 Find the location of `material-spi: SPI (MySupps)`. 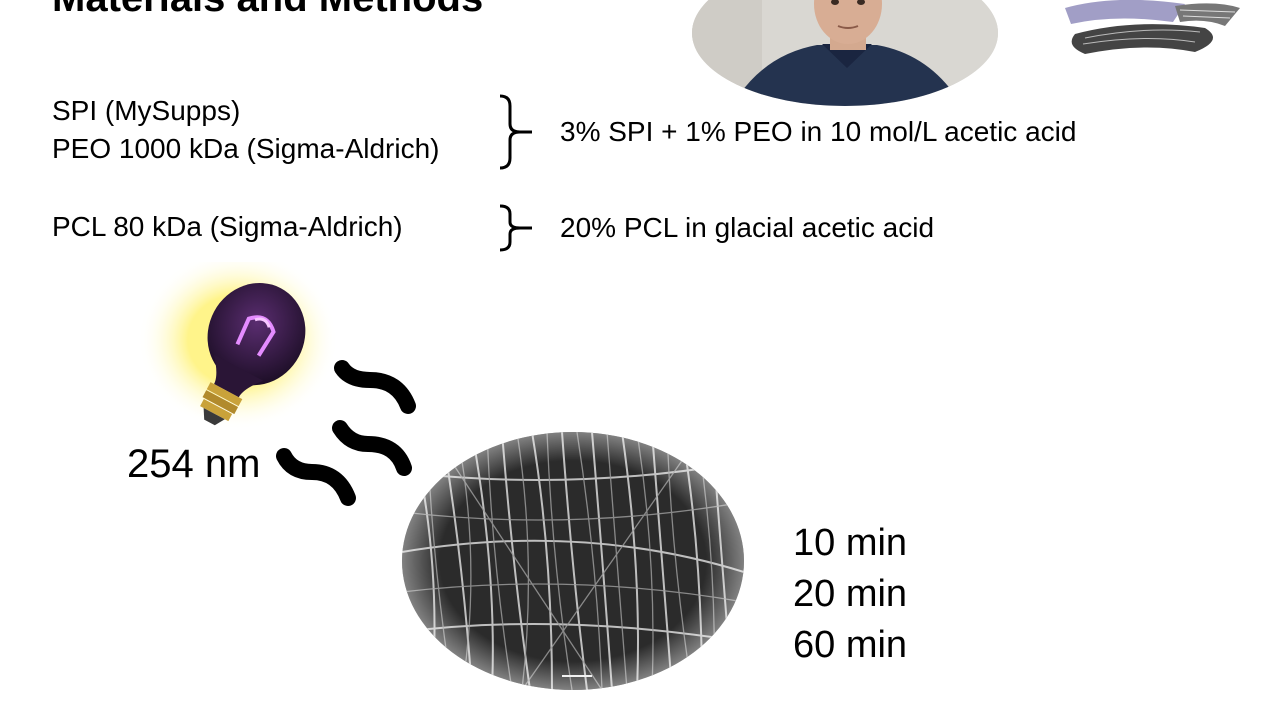

material-spi: SPI (MySupps) is located at coordinates (146, 110).